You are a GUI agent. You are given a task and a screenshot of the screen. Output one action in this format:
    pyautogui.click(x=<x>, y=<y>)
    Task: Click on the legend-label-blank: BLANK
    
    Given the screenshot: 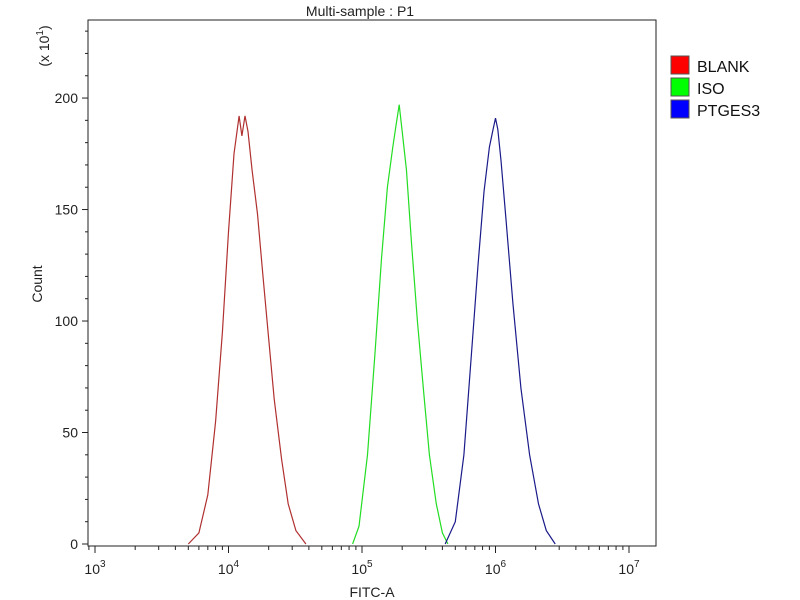 What is the action you would take?
    pyautogui.click(x=723, y=67)
    